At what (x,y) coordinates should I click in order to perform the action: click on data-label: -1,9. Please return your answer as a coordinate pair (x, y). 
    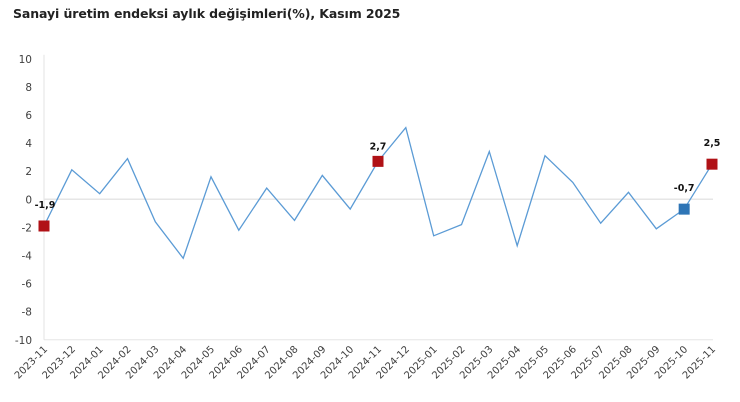
    Looking at the image, I should click on (45, 205).